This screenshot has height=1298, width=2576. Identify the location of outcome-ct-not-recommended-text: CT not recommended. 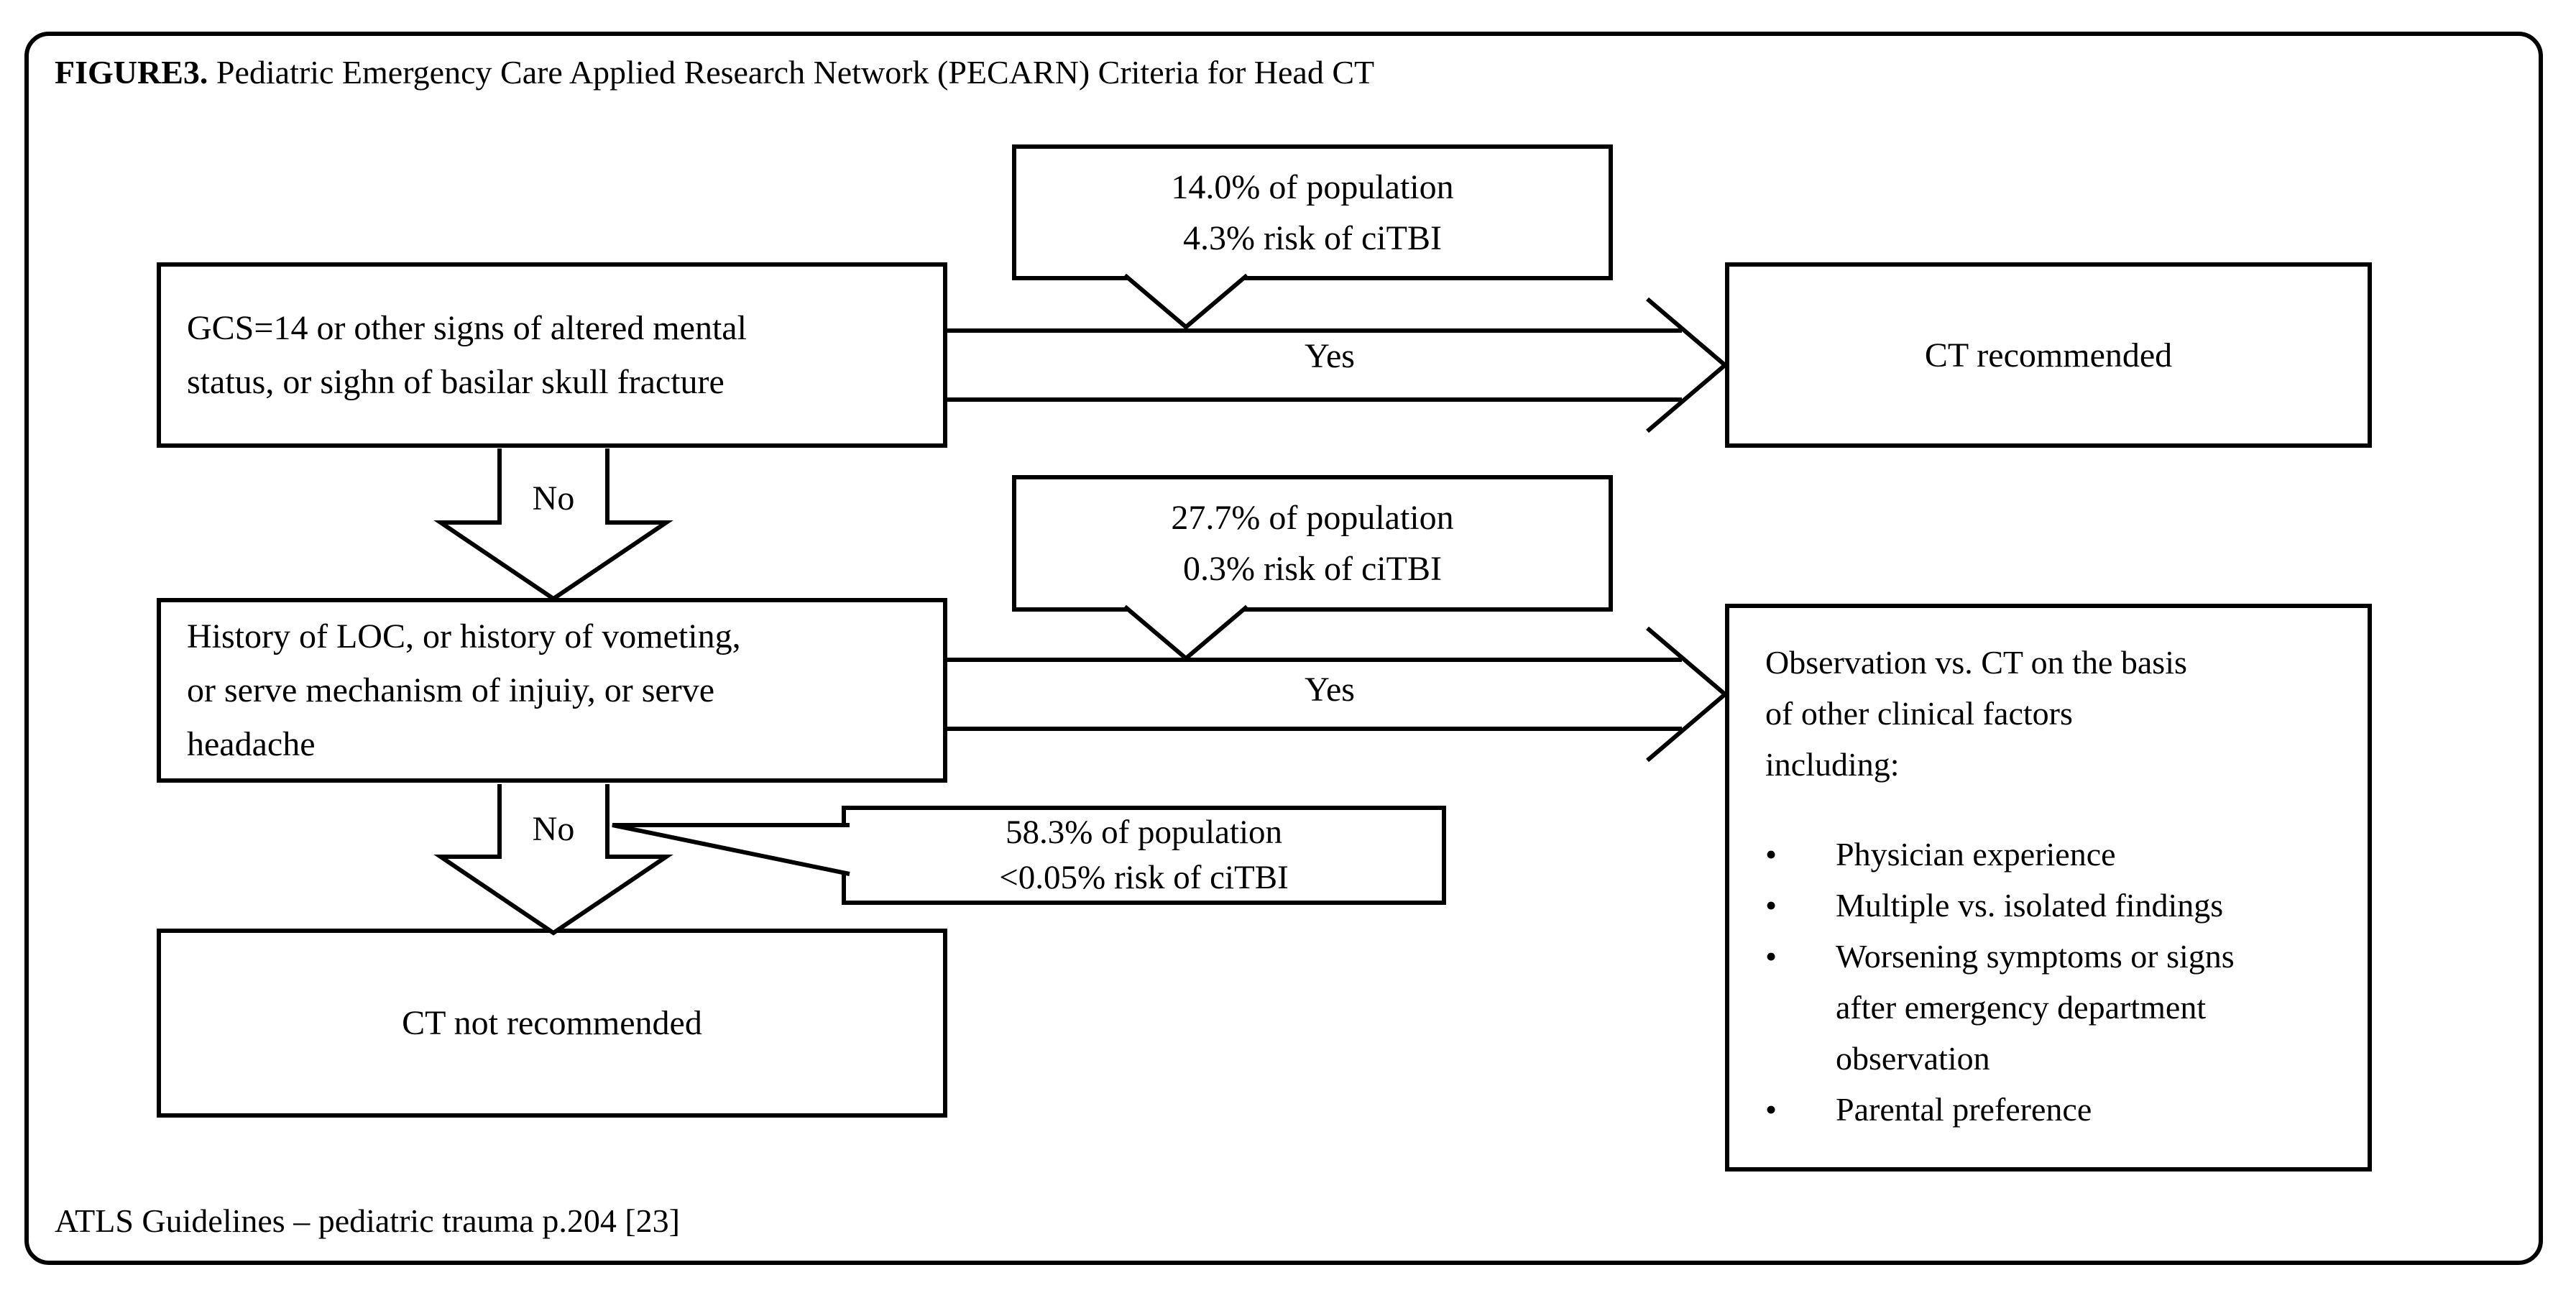
(552, 1023).